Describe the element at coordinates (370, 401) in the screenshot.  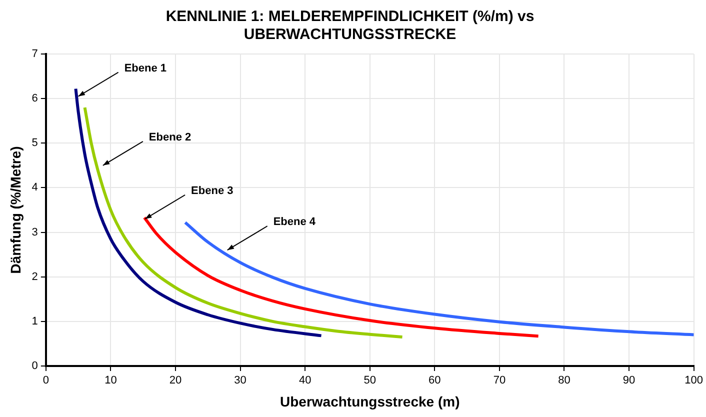
I see `x-axis-title: Uberwachtungsstrecke (m)` at that location.